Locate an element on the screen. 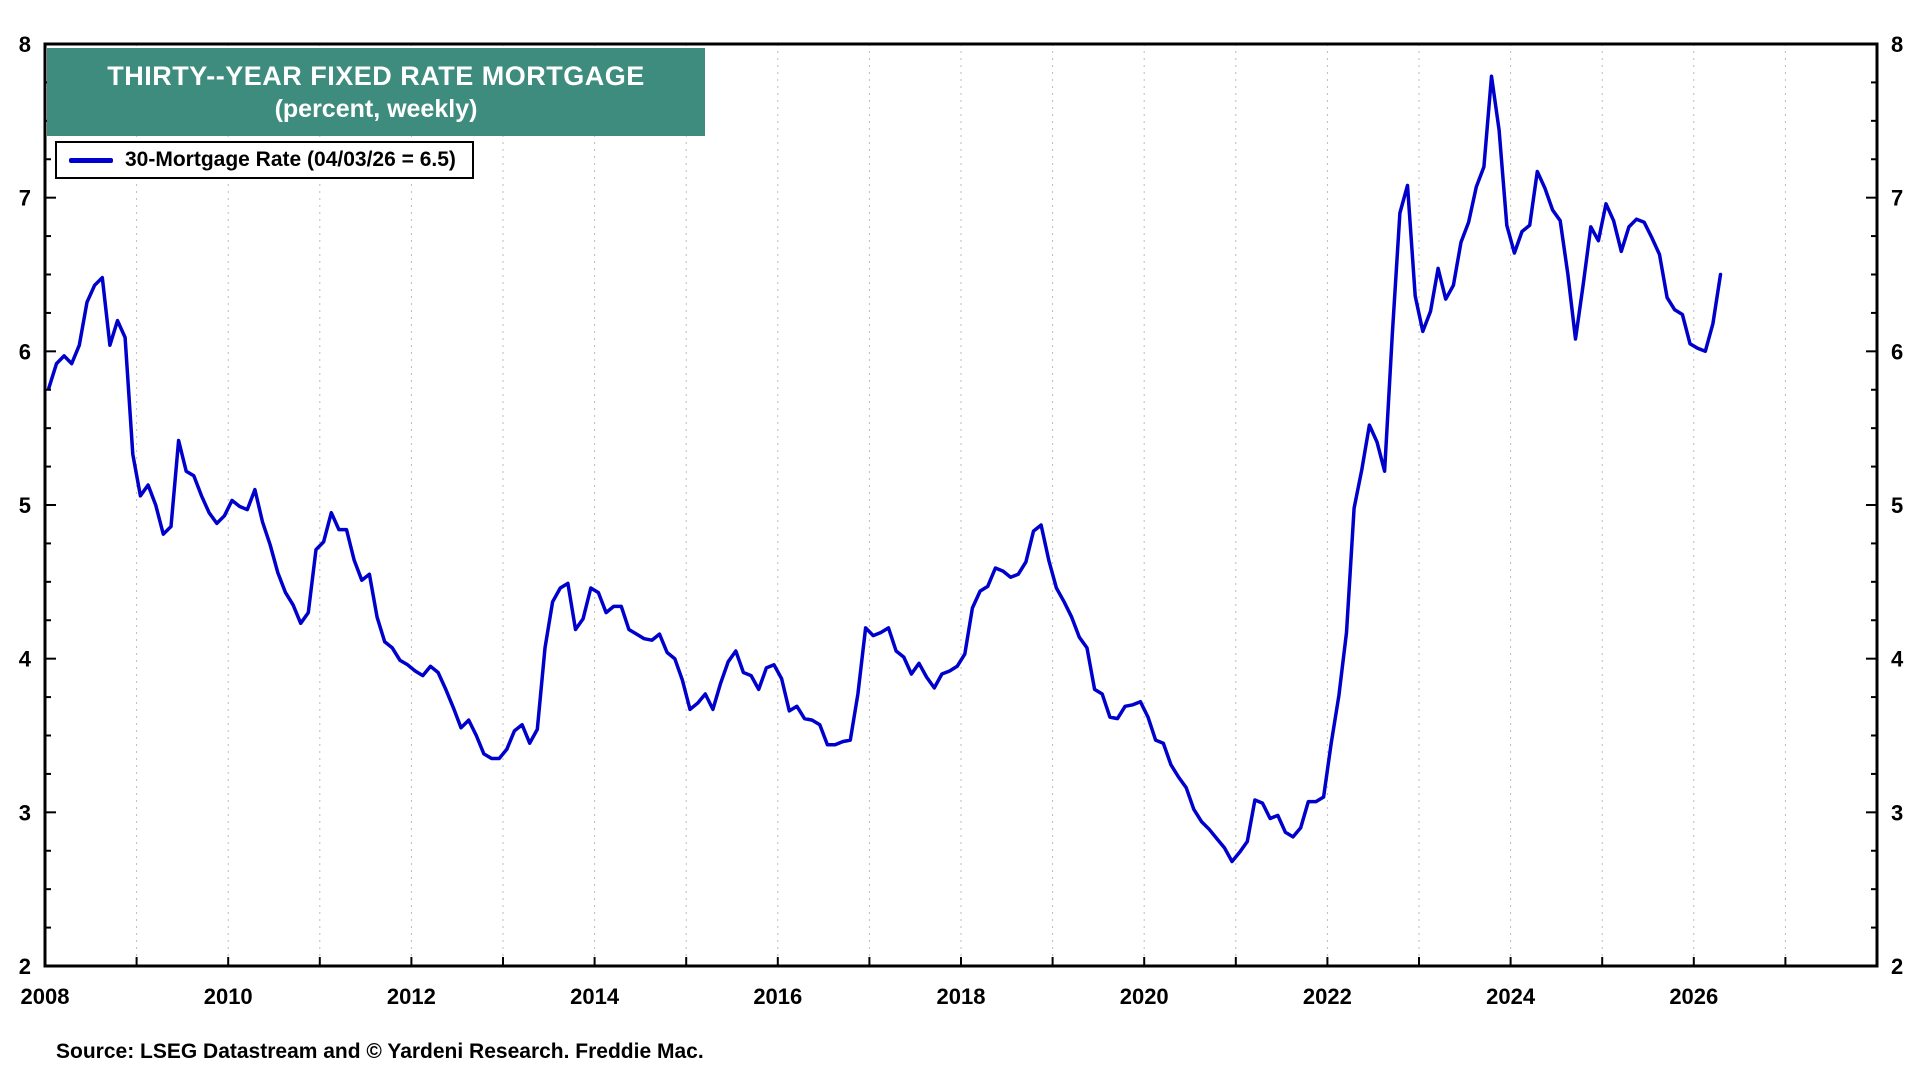  y-tick-label-left: 3 is located at coordinates (25, 812).